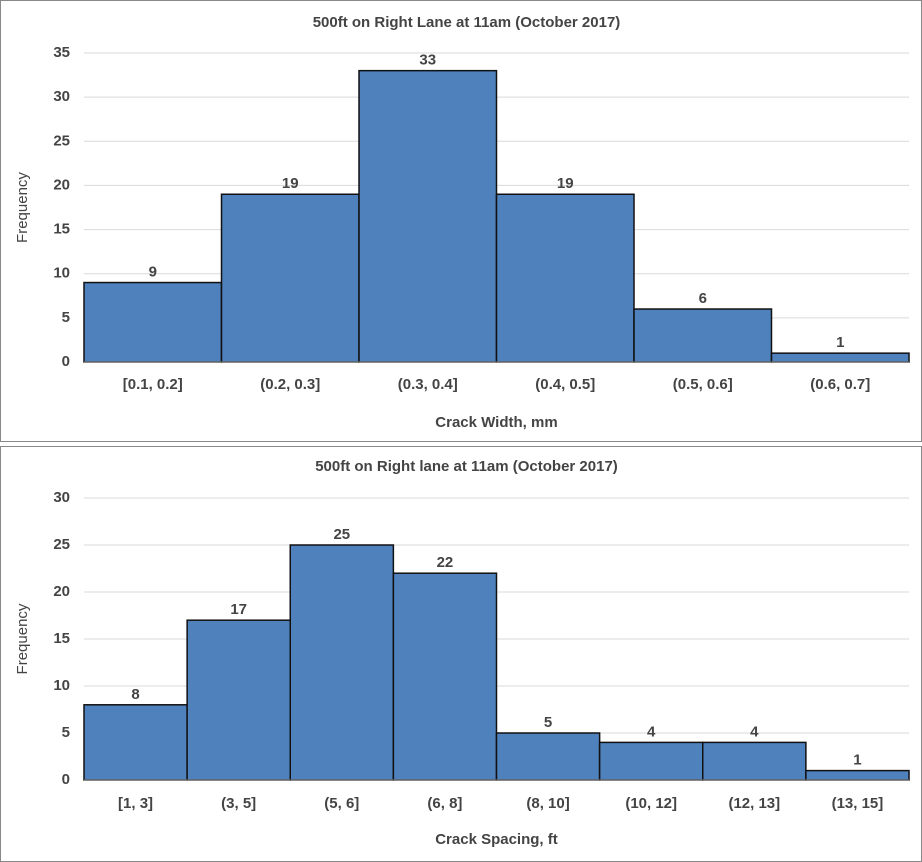 The image size is (922, 862). I want to click on x-tick-label: [0.1, 0.2], so click(153, 384).